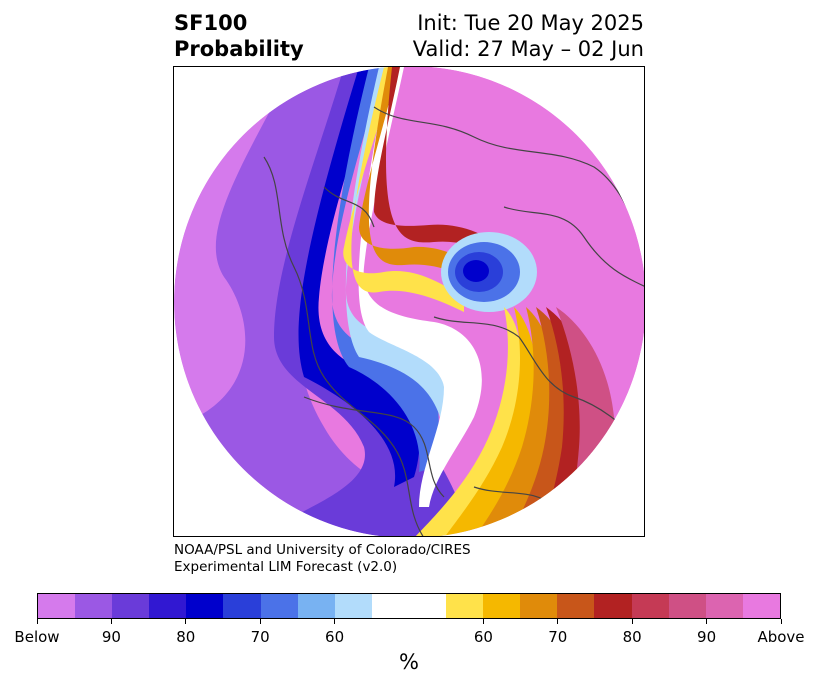 The image size is (819, 686). What do you see at coordinates (211, 23) in the screenshot?
I see `title-variable: SF100` at bounding box center [211, 23].